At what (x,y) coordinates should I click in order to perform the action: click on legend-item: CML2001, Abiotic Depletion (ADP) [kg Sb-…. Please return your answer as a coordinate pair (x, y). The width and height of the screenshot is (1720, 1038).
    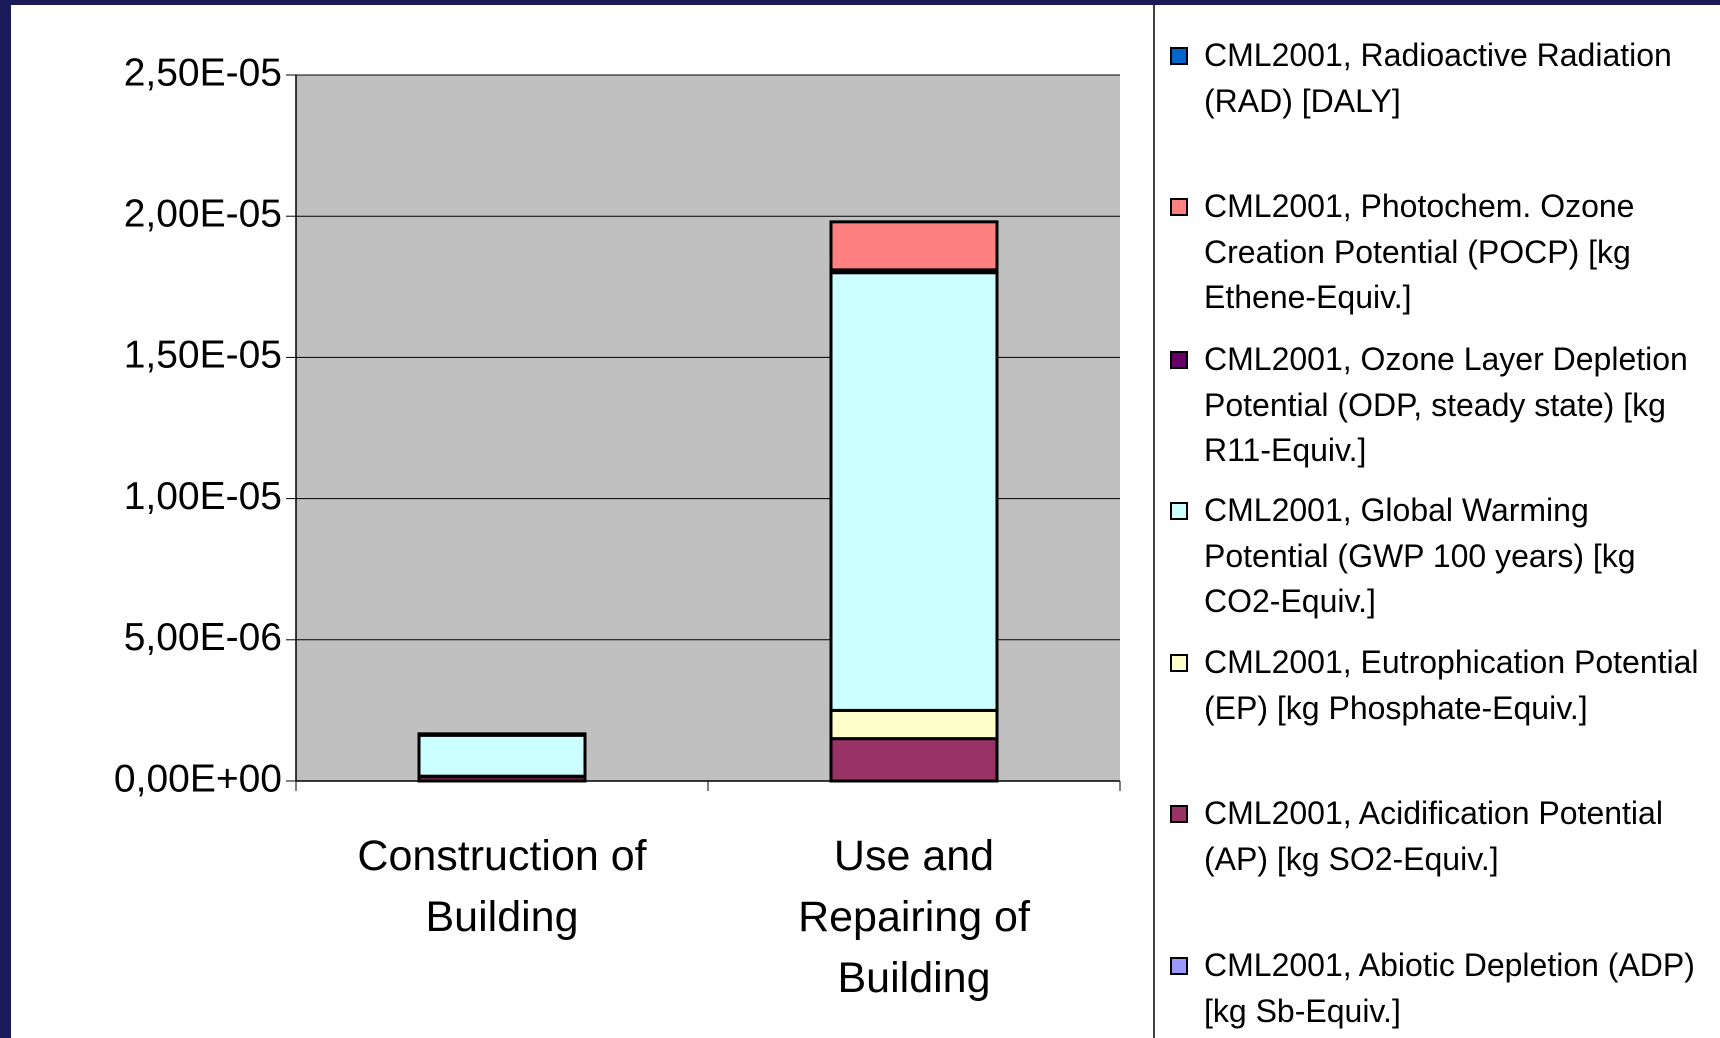
    Looking at the image, I should click on (1440, 988).